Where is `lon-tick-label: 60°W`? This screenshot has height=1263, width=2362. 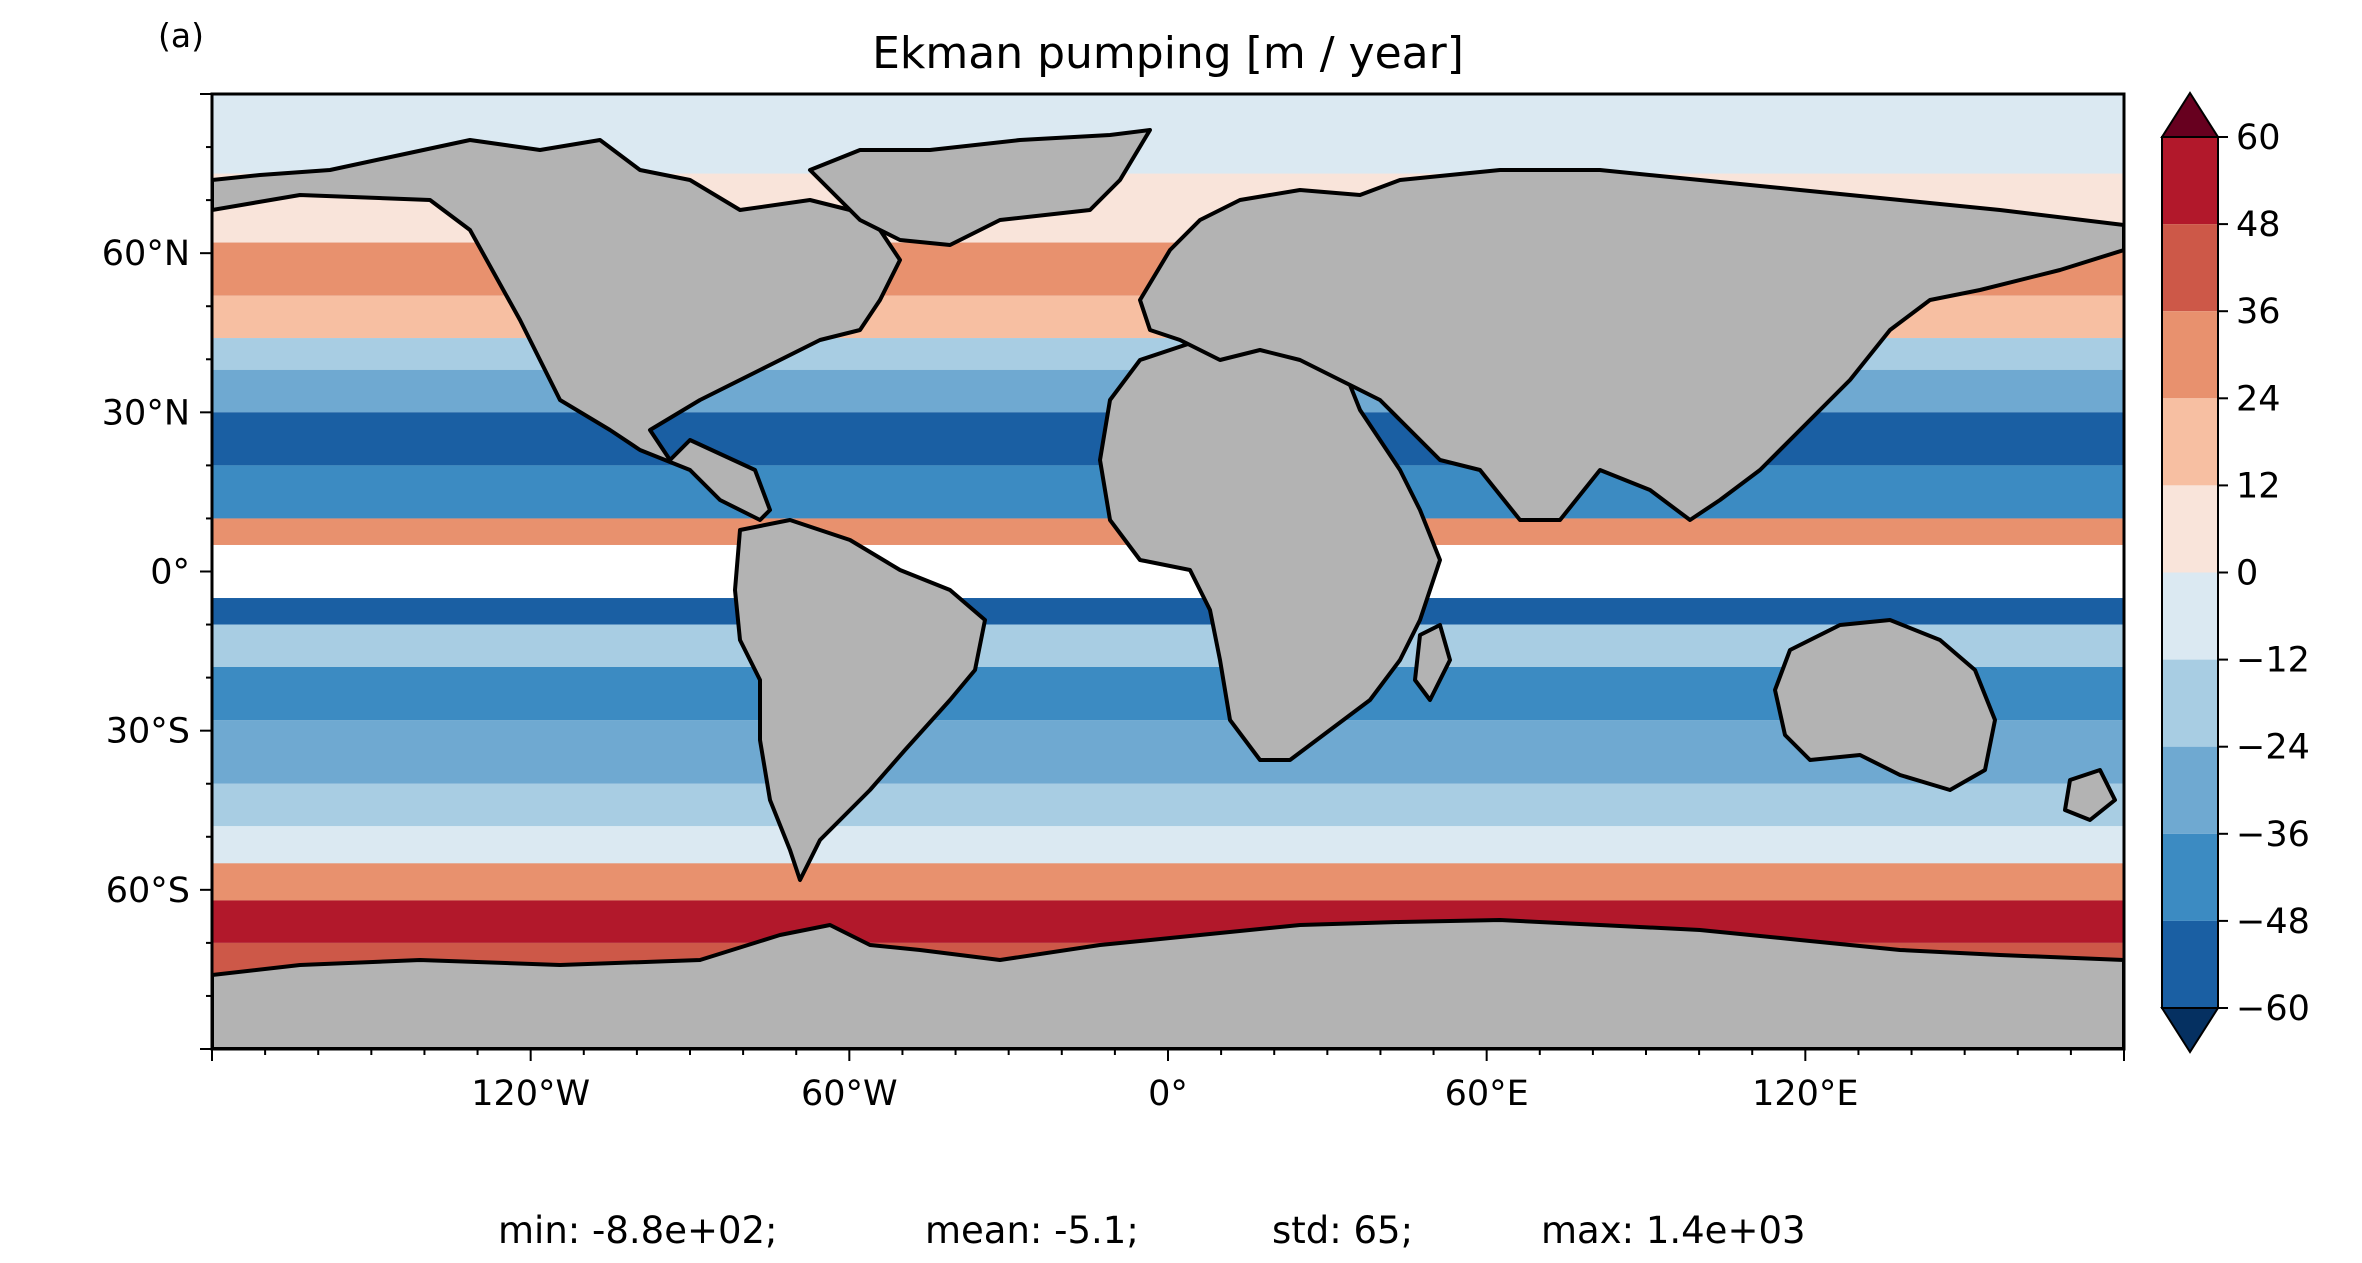 lon-tick-label: 60°W is located at coordinates (849, 1094).